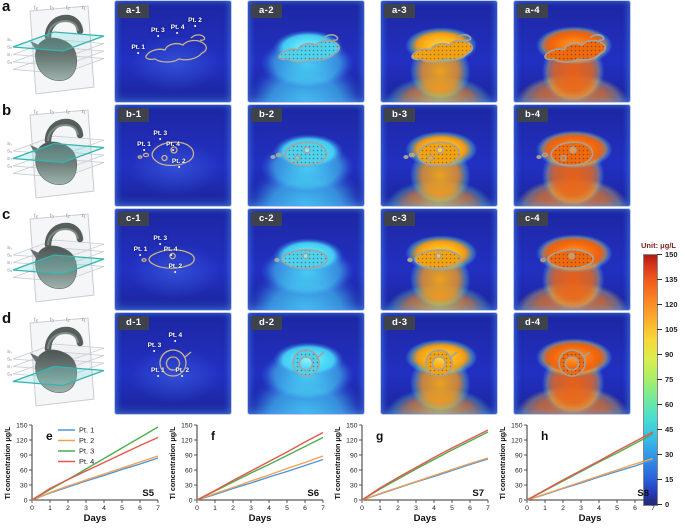 The image size is (685, 532). Describe the element at coordinates (179, 163) in the screenshot. I see `point-label: Pt. 2` at that location.